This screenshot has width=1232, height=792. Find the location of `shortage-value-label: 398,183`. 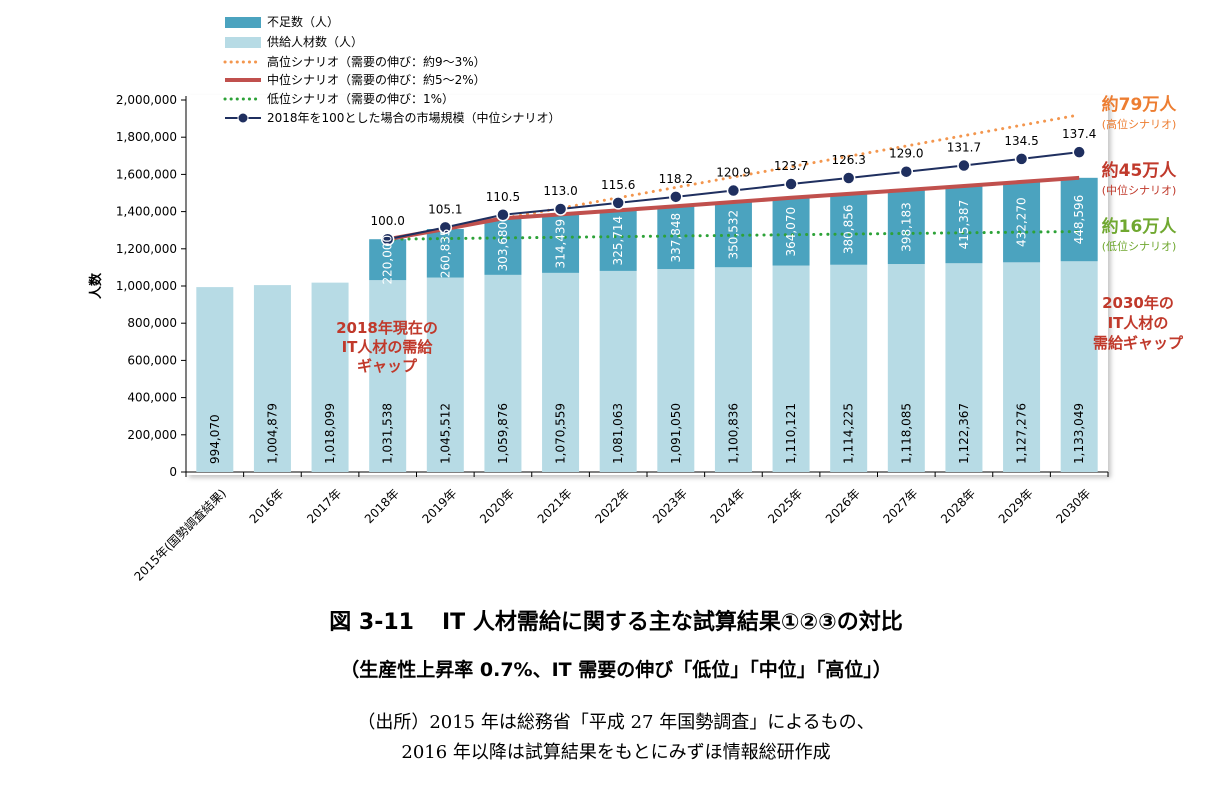

shortage-value-label: 398,183 is located at coordinates (906, 227).